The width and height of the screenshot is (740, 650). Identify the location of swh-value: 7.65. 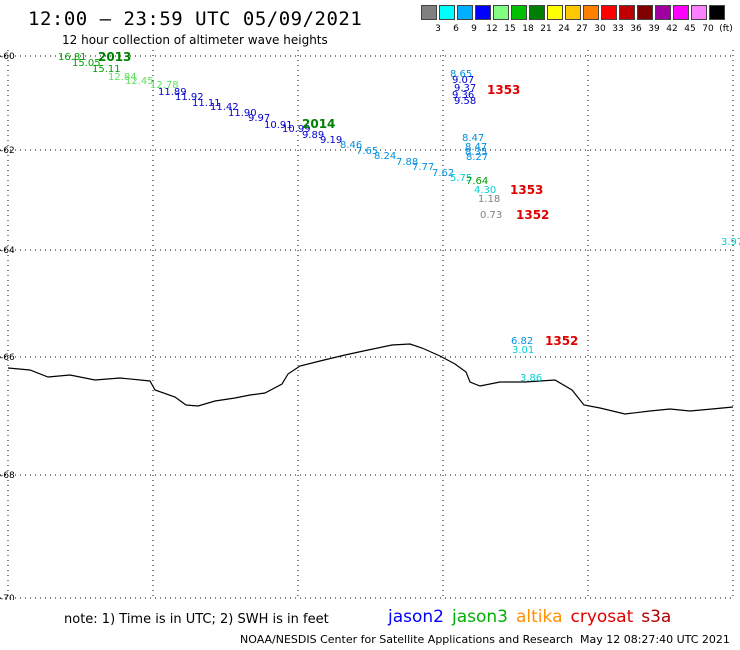
(367, 151).